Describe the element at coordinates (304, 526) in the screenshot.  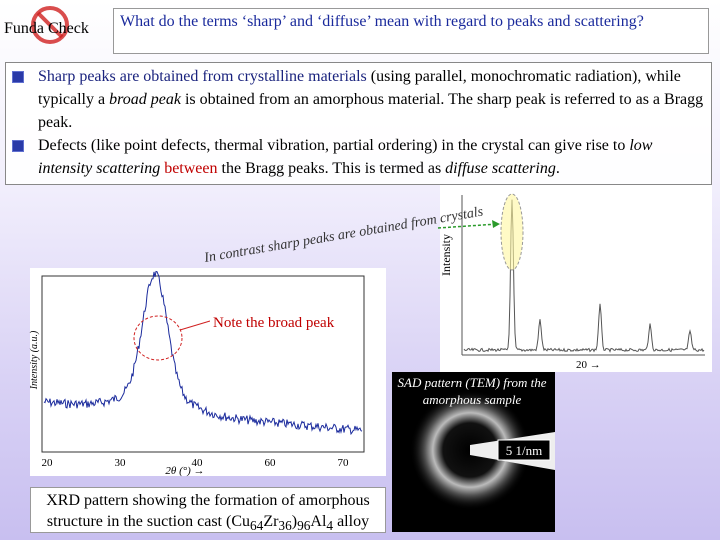
I see `text: 96` at that location.